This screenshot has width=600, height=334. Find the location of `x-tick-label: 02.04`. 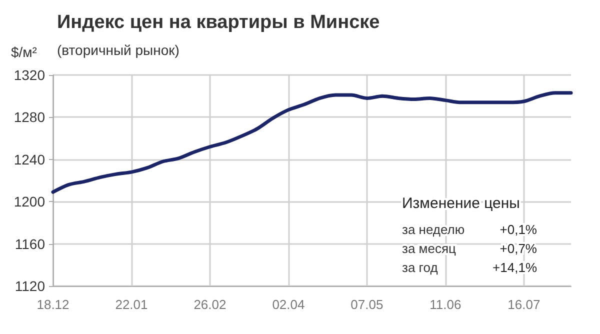

x-tick-label: 02.04 is located at coordinates (288, 304).